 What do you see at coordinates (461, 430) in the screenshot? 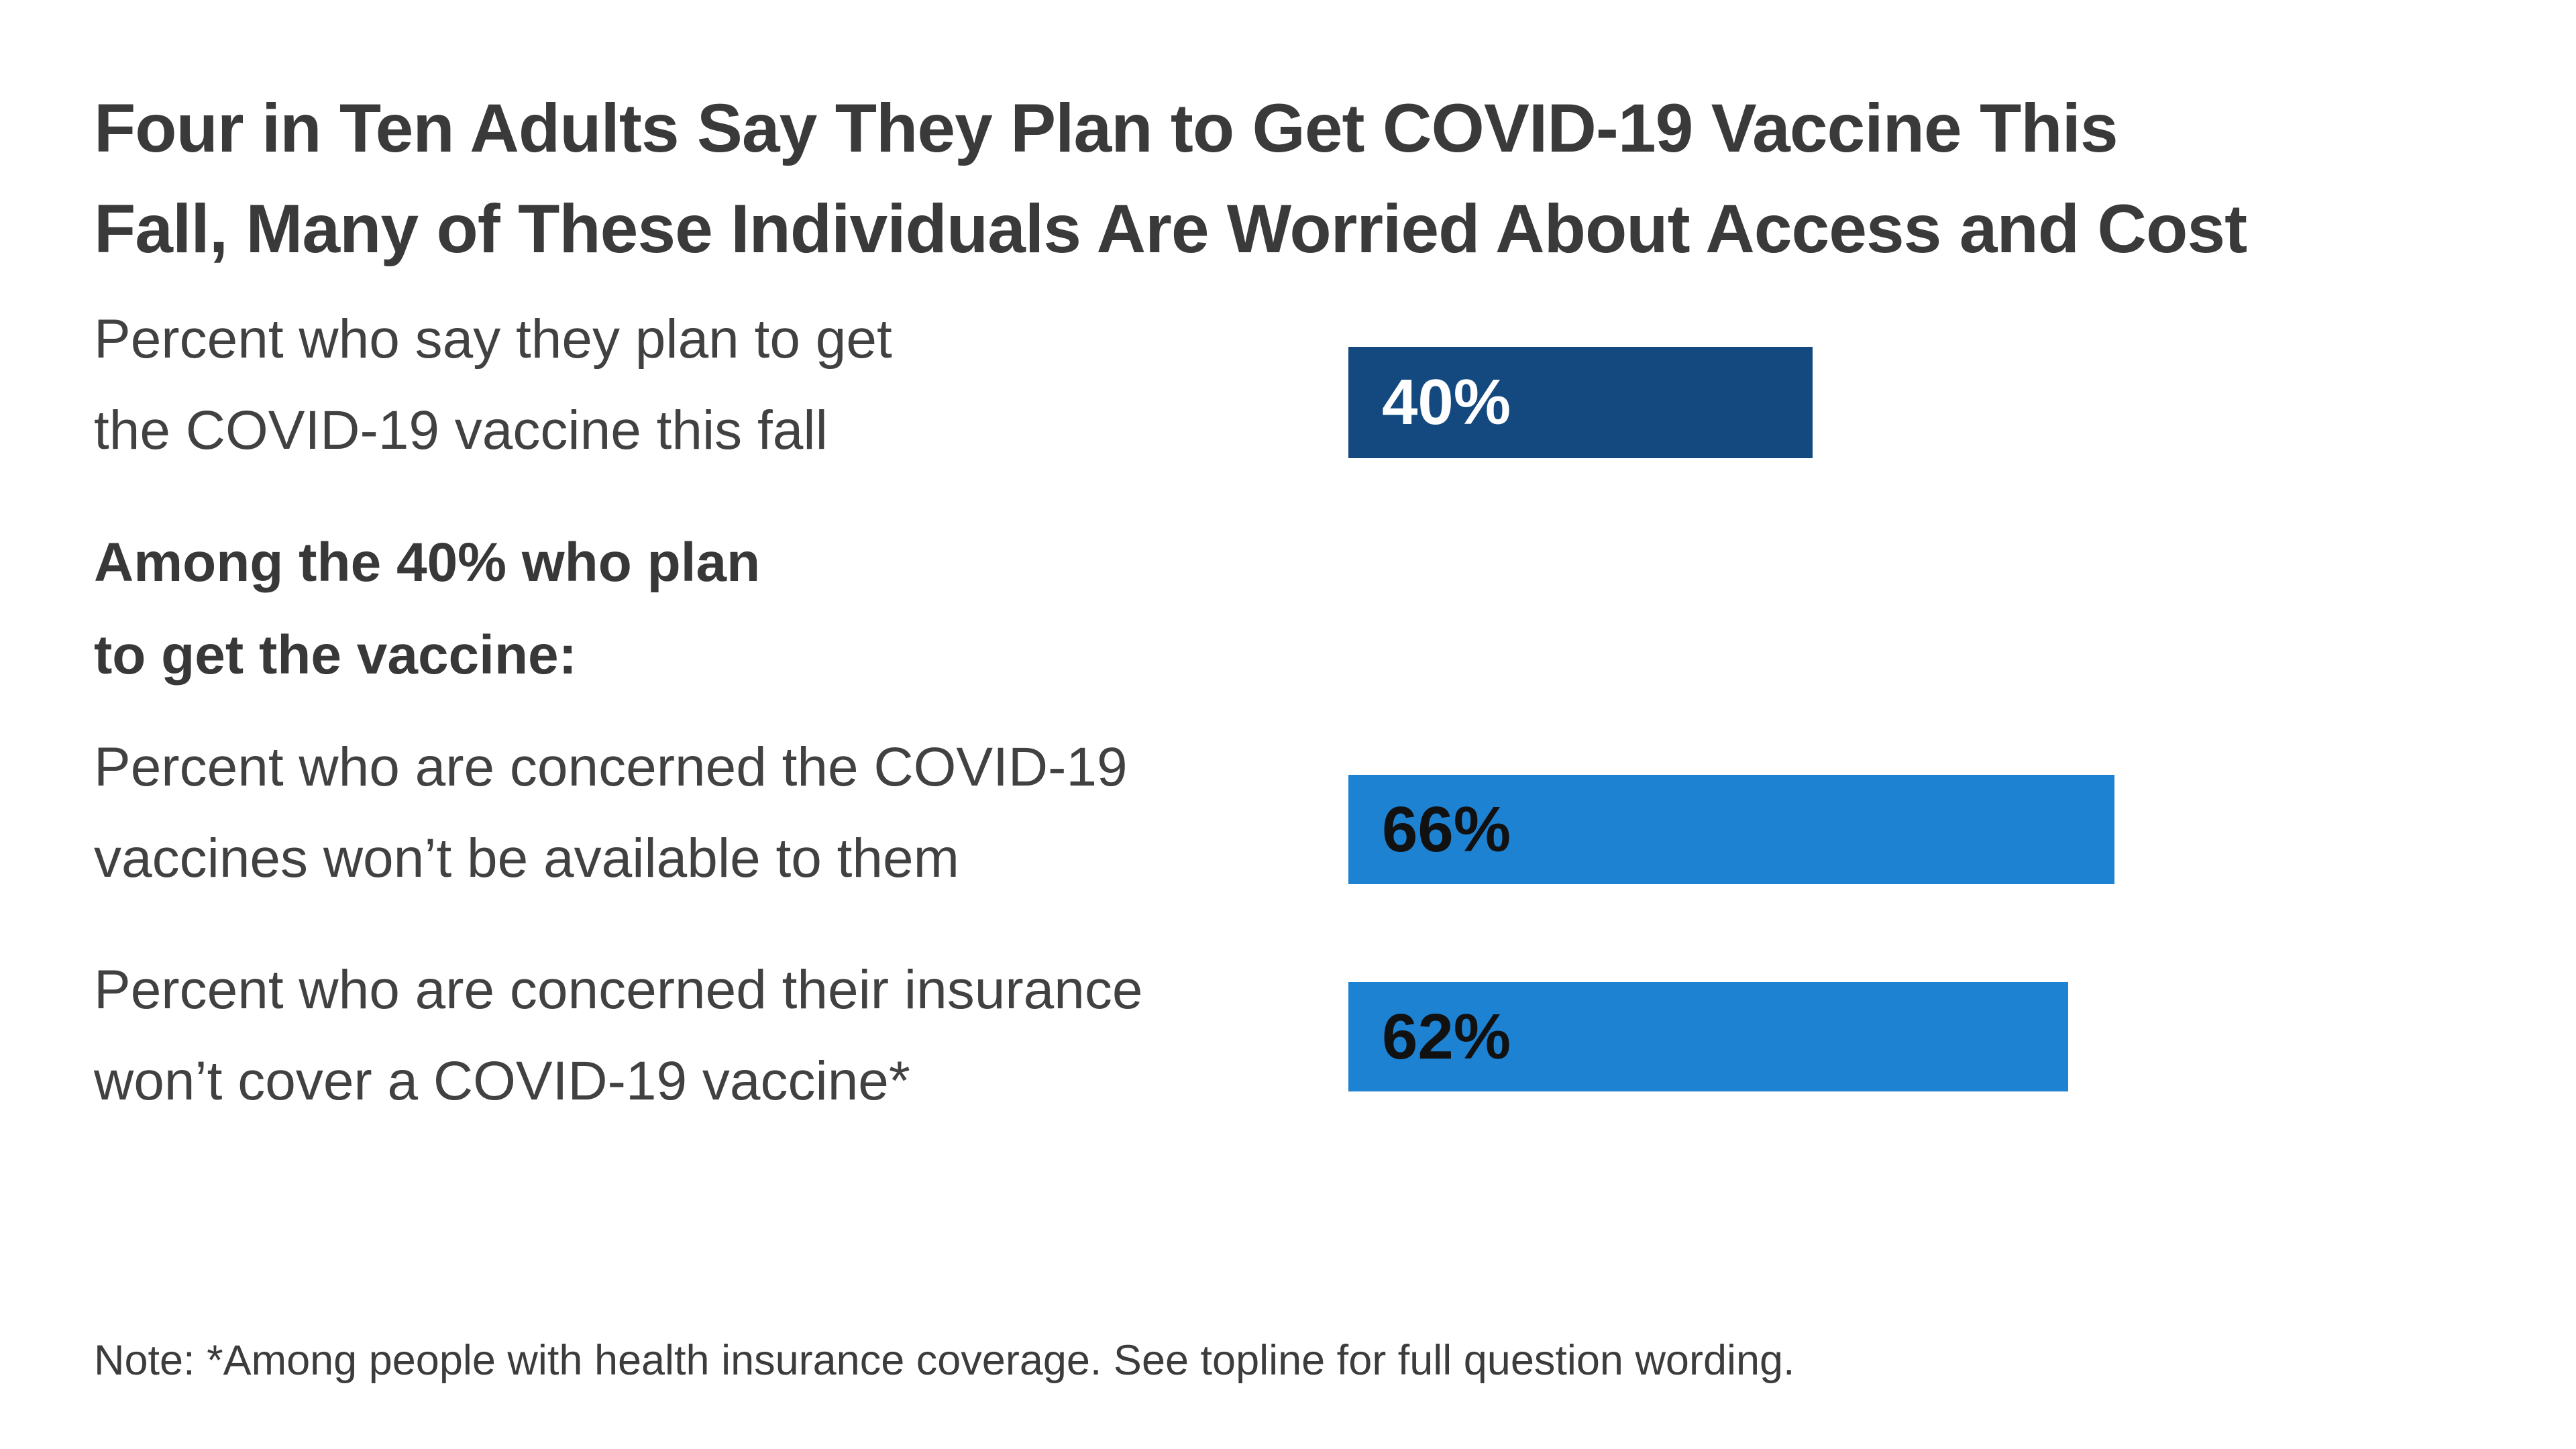
I see `bar-label-line: the COVID-19 vaccine this fall` at bounding box center [461, 430].